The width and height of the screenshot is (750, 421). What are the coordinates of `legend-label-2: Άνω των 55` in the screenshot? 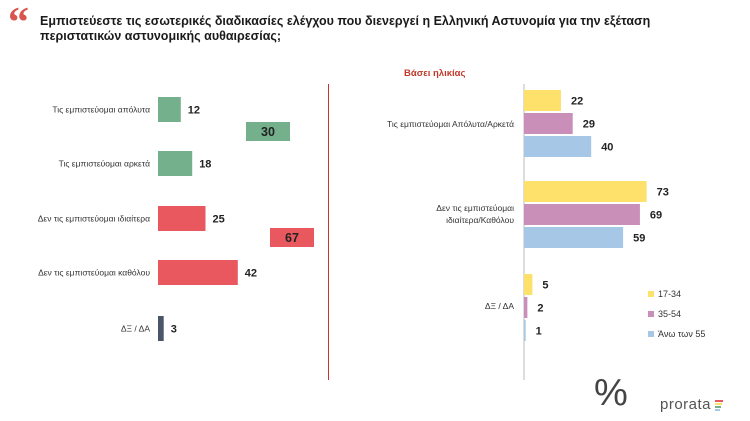 It's located at (682, 334).